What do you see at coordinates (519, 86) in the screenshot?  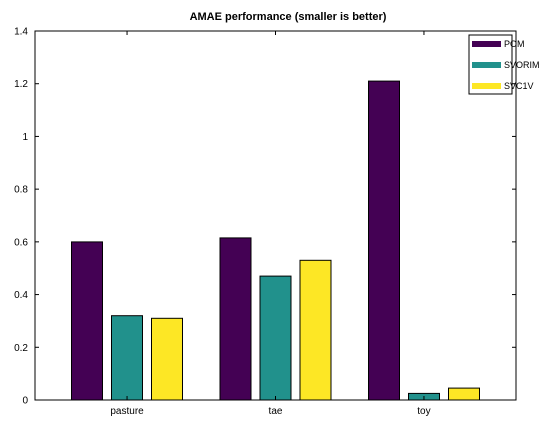 I see `legend-label-svc1v: SVC1V` at bounding box center [519, 86].